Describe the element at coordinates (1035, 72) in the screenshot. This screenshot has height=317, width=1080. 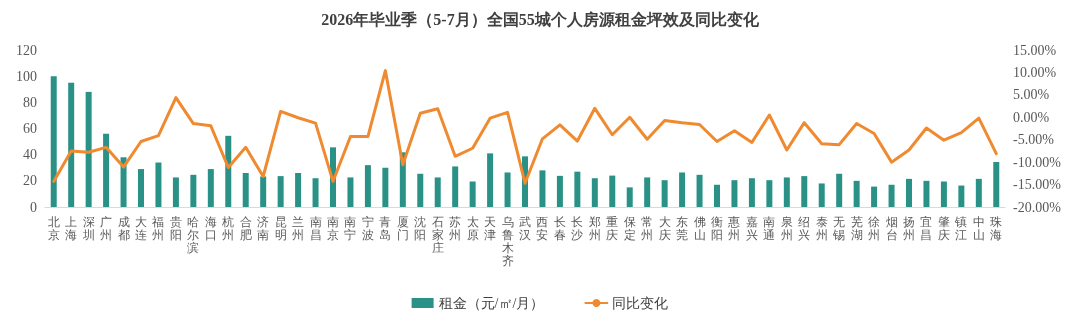
I see `y2-tick-label: 10.00%` at that location.